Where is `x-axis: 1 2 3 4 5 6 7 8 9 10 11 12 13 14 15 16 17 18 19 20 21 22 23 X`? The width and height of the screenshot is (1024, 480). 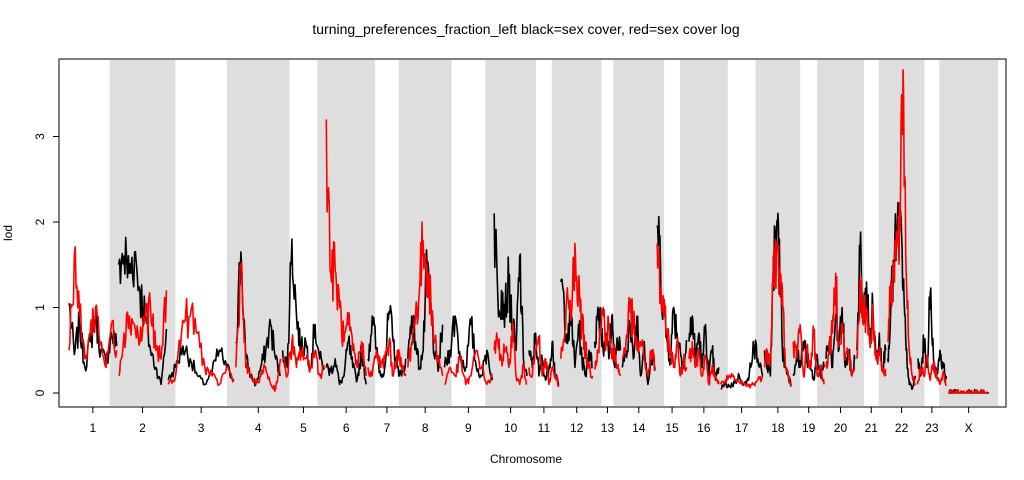
x-axis: 1 2 3 4 5 6 7 8 9 10 11 12 13 14 15 16 17 18 19 20 21 22 23 X is located at coordinates (529, 420).